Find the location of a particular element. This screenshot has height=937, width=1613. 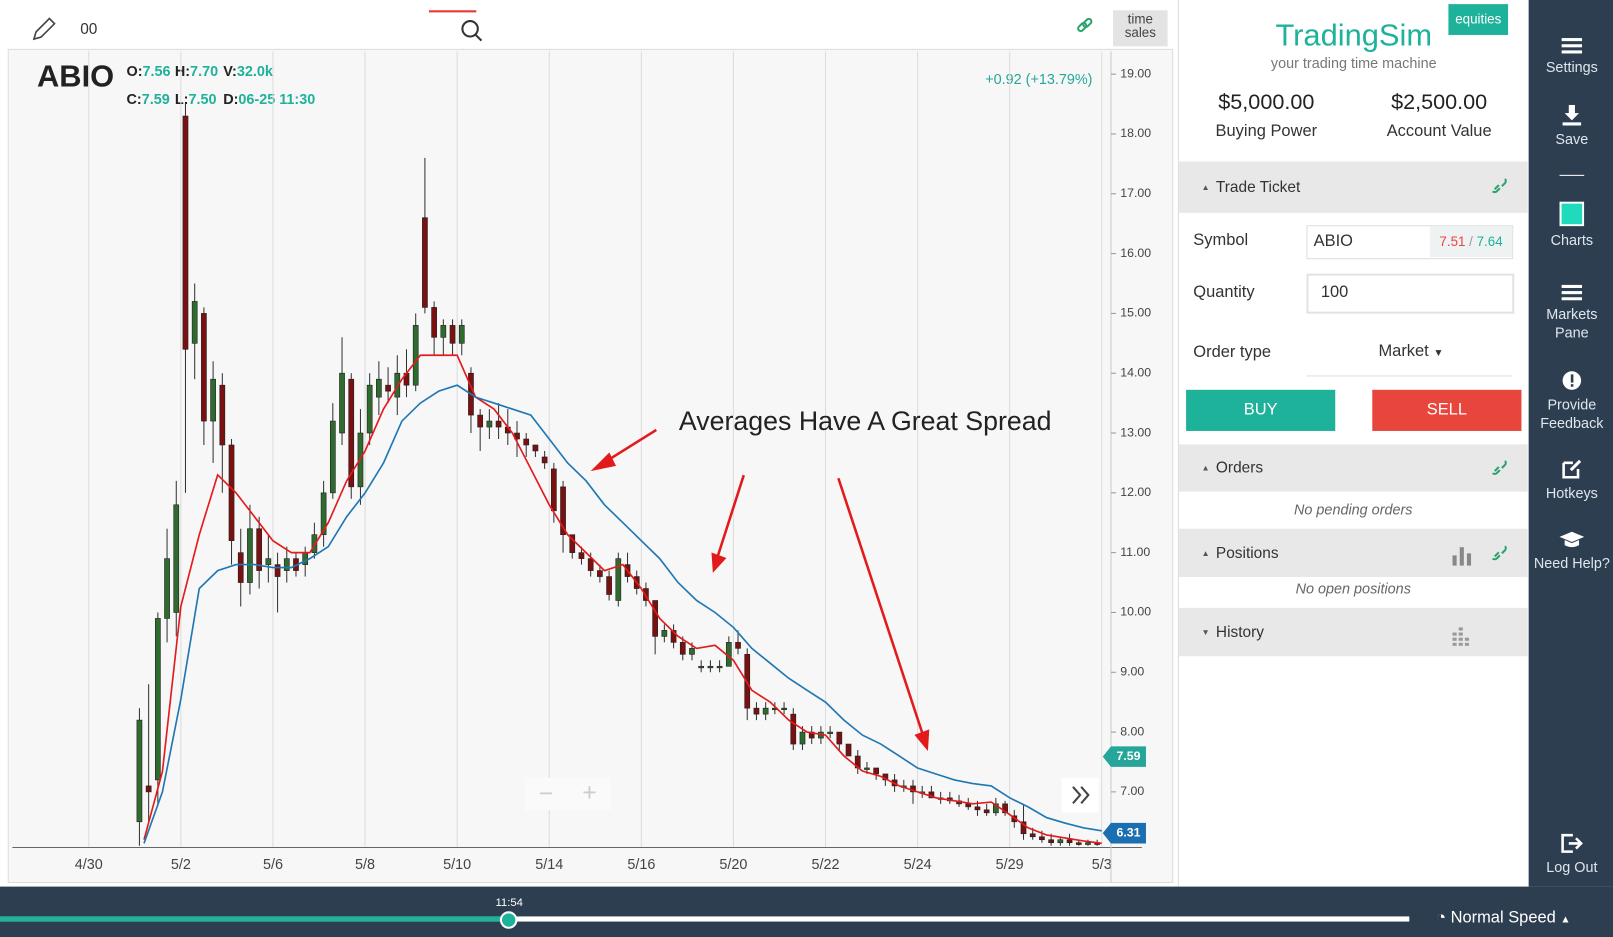

y-tick-label: 9.00 is located at coordinates (1132, 672).